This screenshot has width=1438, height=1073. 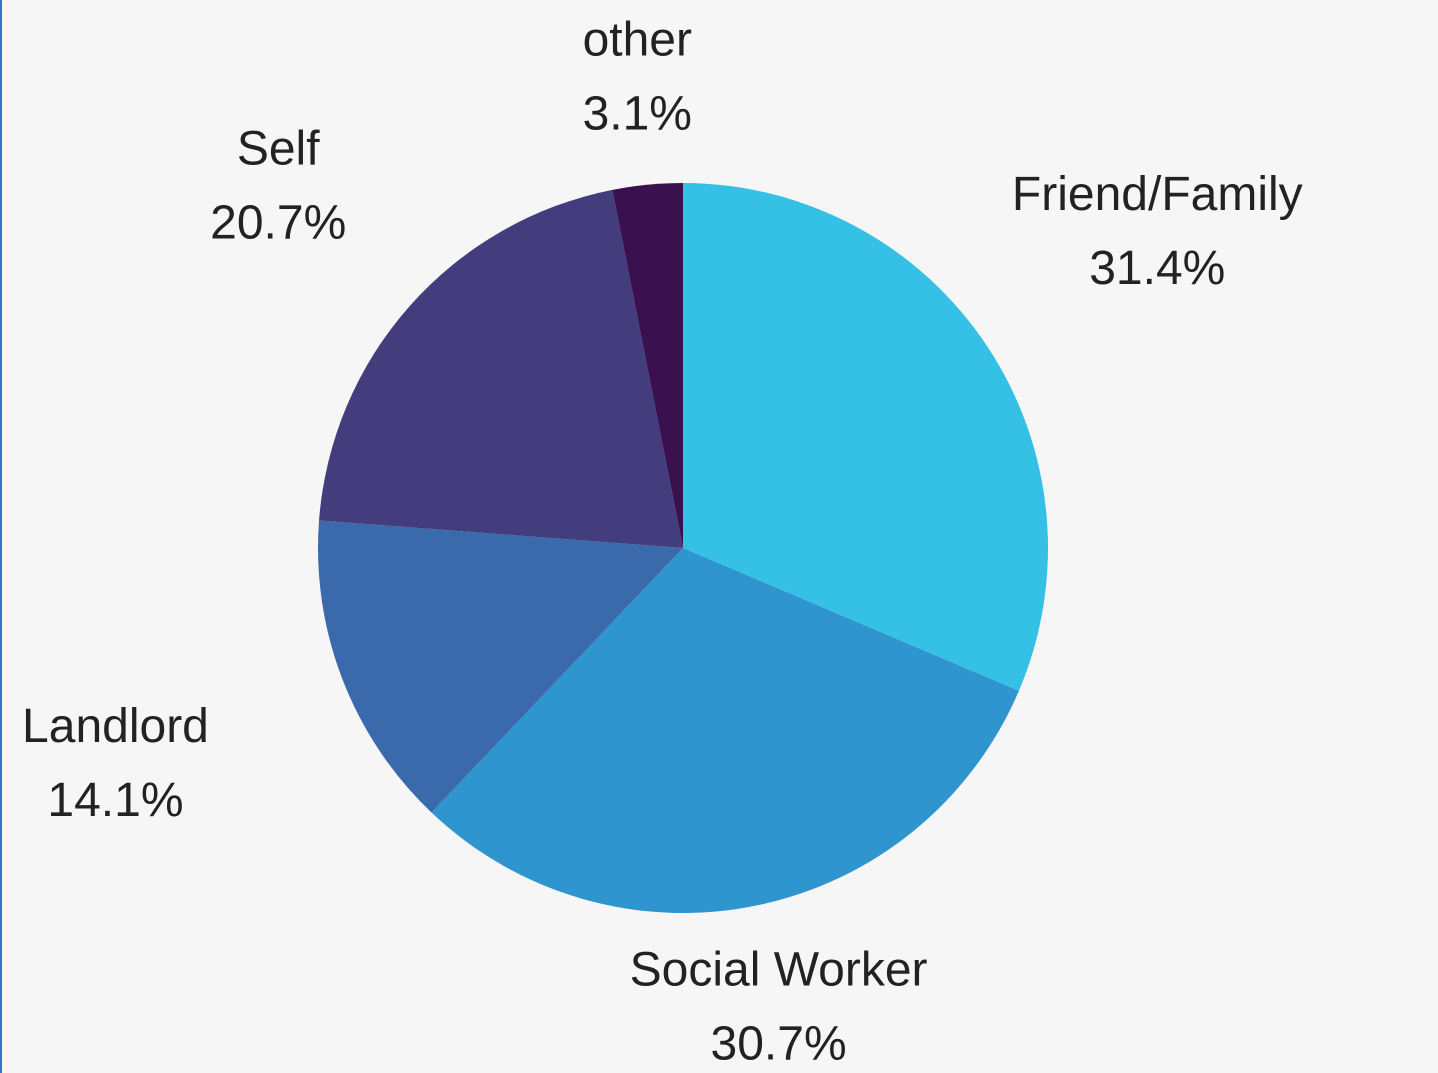 I want to click on slice-label: Friend/Family, so click(x=1157, y=194).